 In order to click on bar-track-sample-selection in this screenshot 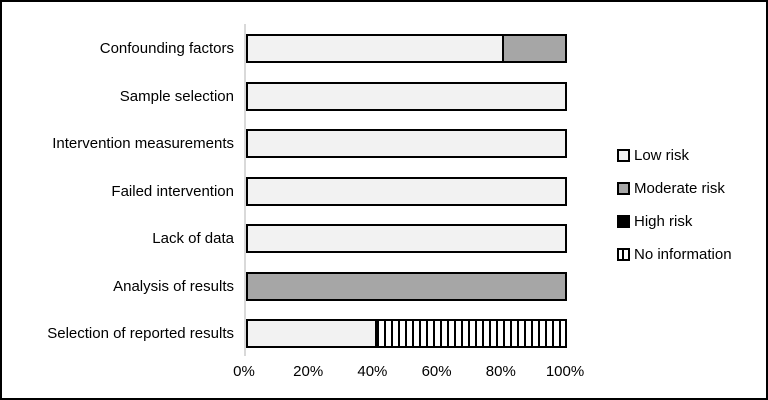, I will do `click(406, 96)`.